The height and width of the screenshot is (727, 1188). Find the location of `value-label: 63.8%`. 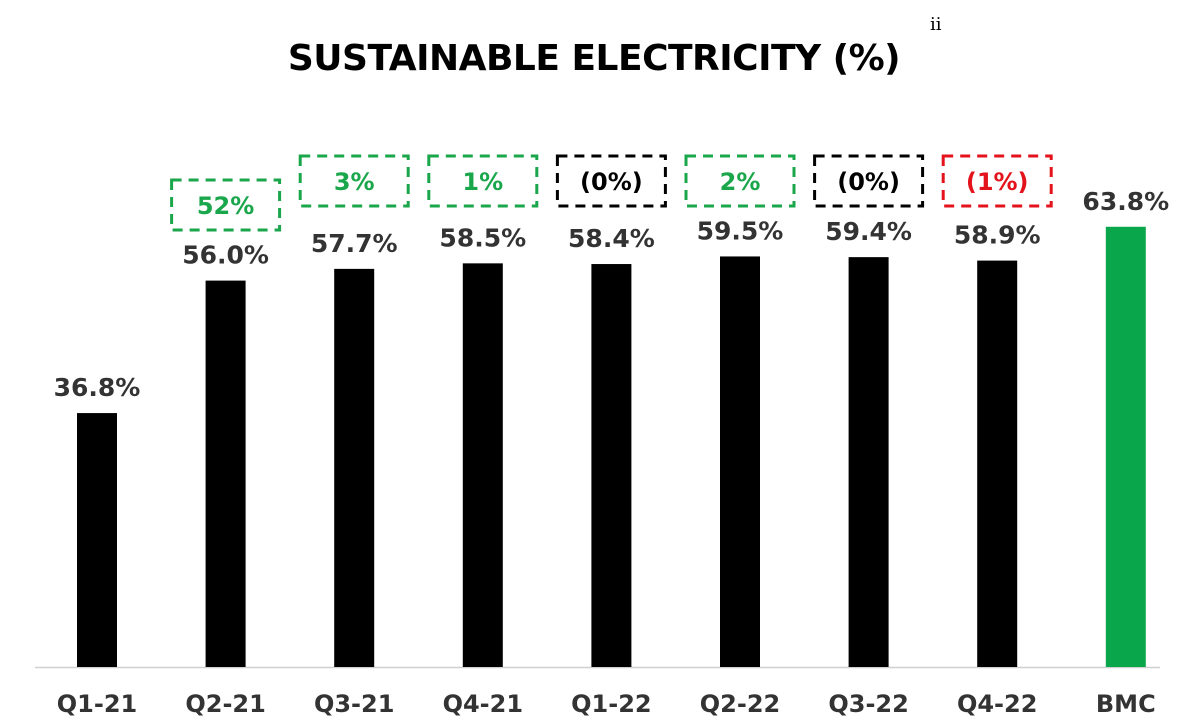

value-label: 63.8% is located at coordinates (1125, 201).